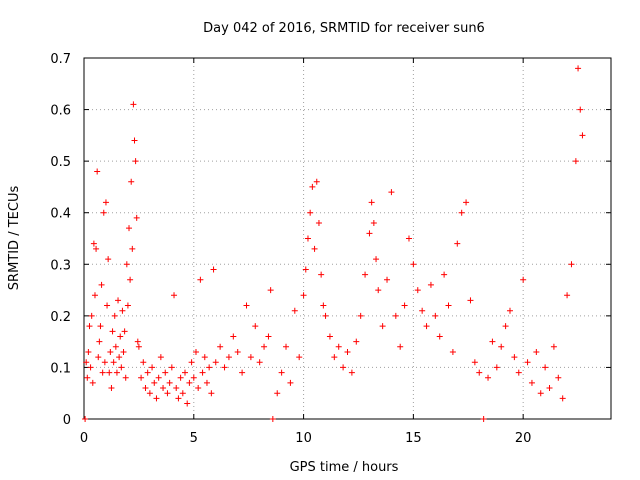 The height and width of the screenshot is (480, 640). What do you see at coordinates (60, 111) in the screenshot?
I see `y-tick-label: 0.6` at bounding box center [60, 111].